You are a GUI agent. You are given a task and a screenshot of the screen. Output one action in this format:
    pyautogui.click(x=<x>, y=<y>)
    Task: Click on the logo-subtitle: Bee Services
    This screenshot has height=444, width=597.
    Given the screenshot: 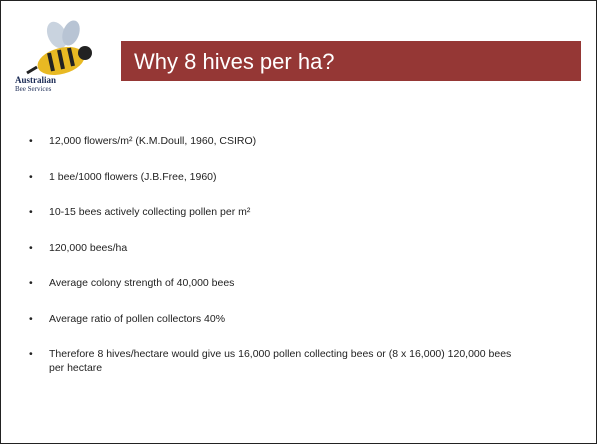 What is the action you would take?
    pyautogui.click(x=33, y=89)
    